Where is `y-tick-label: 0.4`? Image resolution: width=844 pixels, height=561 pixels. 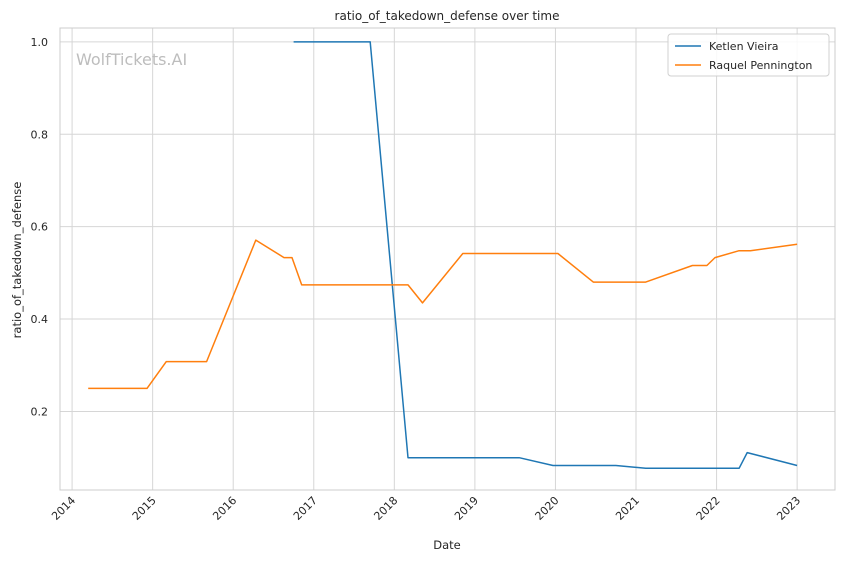 y-tick-label: 0.4 is located at coordinates (40, 319).